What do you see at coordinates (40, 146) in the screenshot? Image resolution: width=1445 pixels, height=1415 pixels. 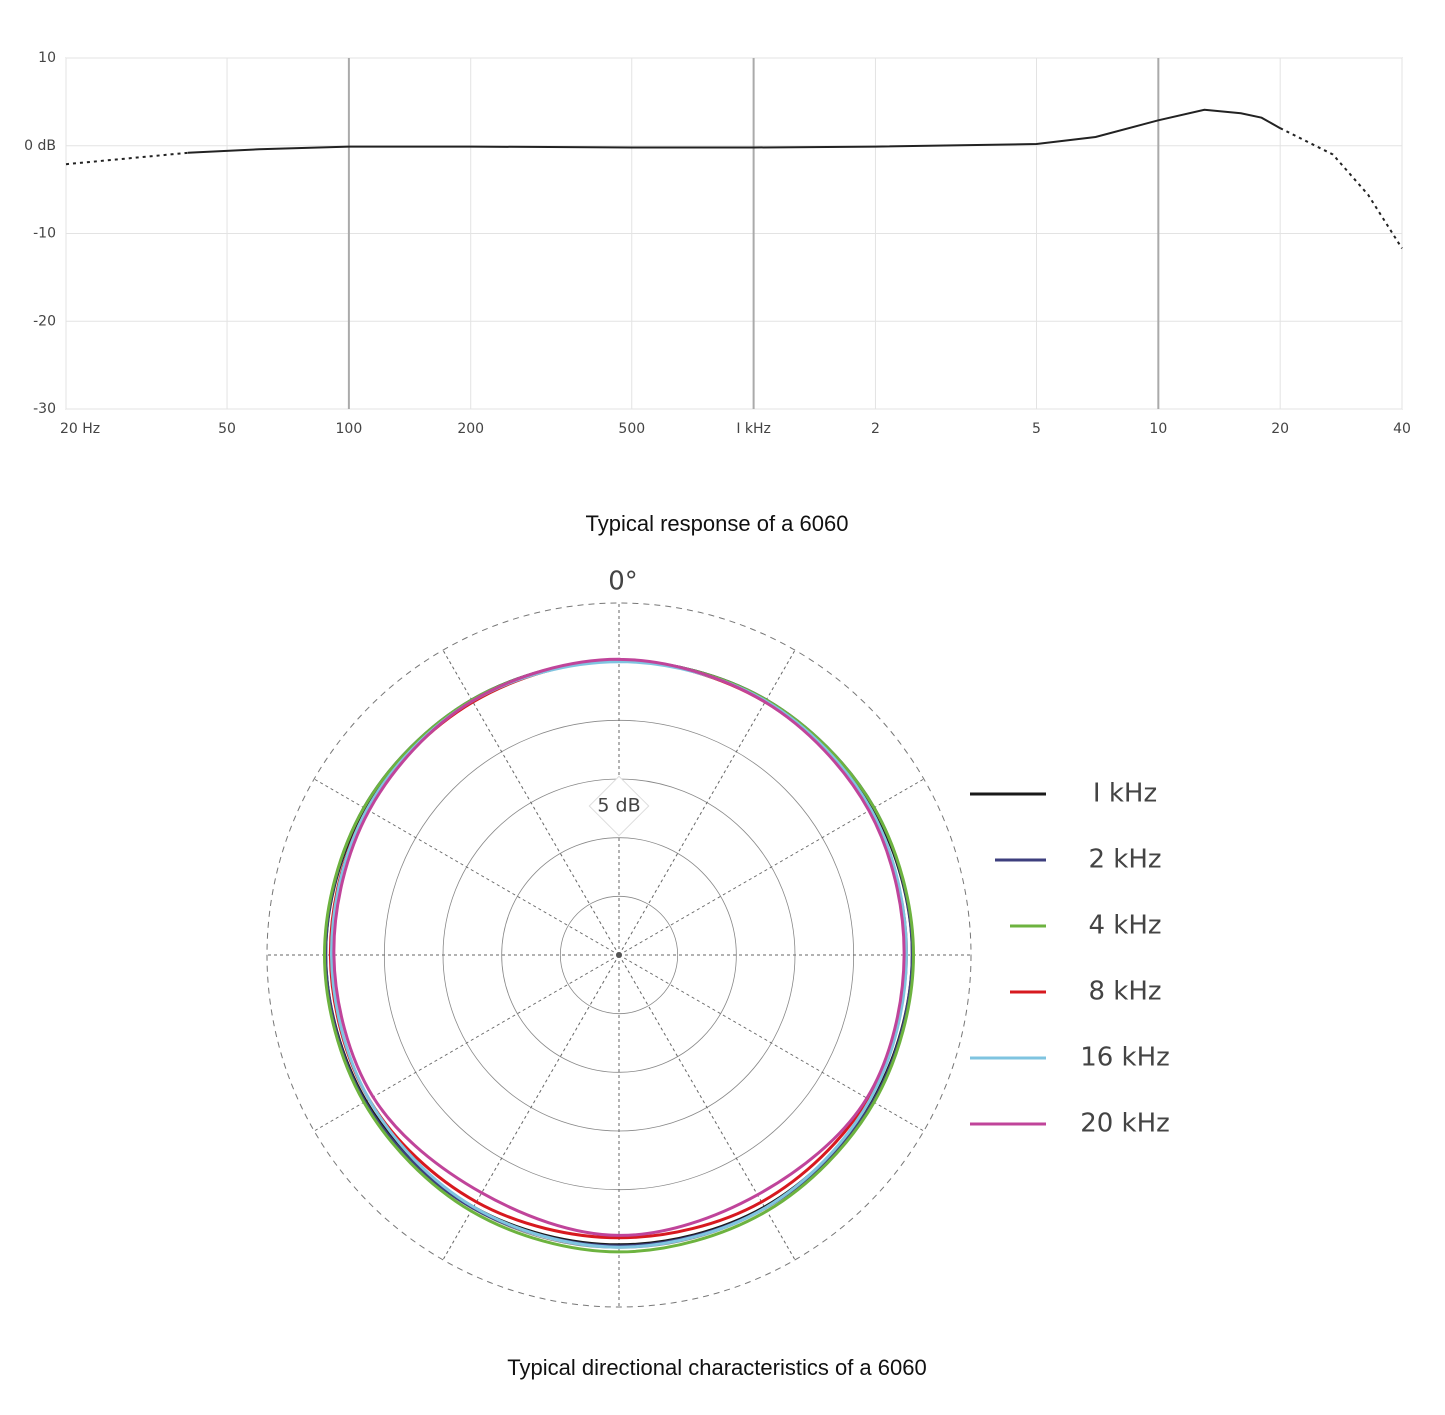 I see `y-tick-label: 0 dB` at bounding box center [40, 146].